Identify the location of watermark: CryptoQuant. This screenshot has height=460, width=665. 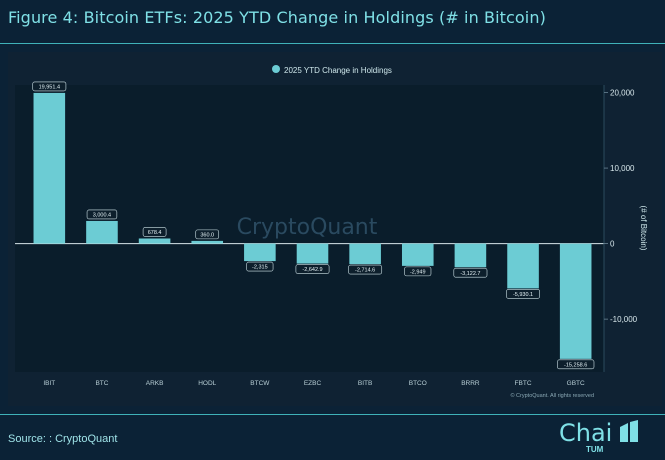
(307, 227).